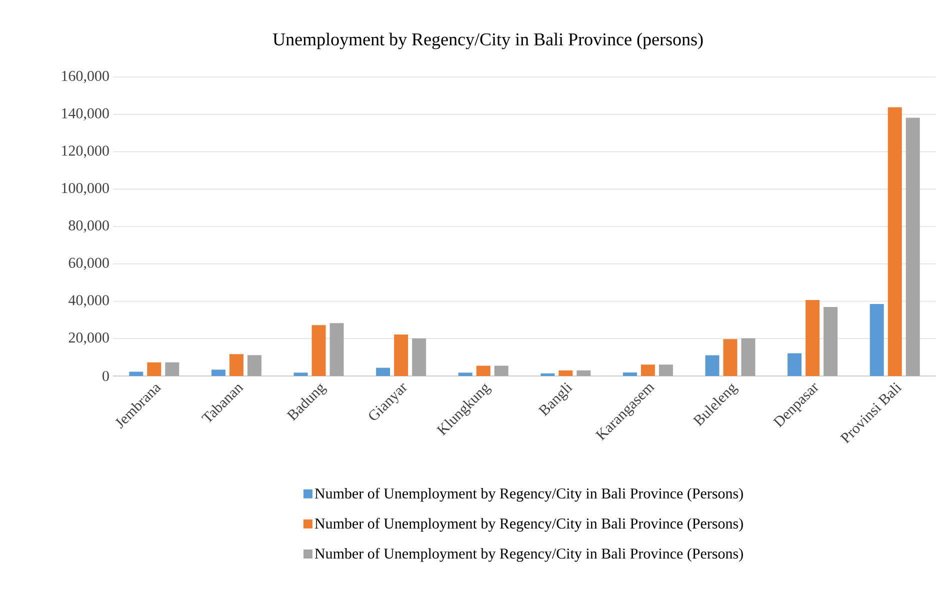 The width and height of the screenshot is (952, 594). I want to click on y-tick-label: 80,000, so click(88, 226).